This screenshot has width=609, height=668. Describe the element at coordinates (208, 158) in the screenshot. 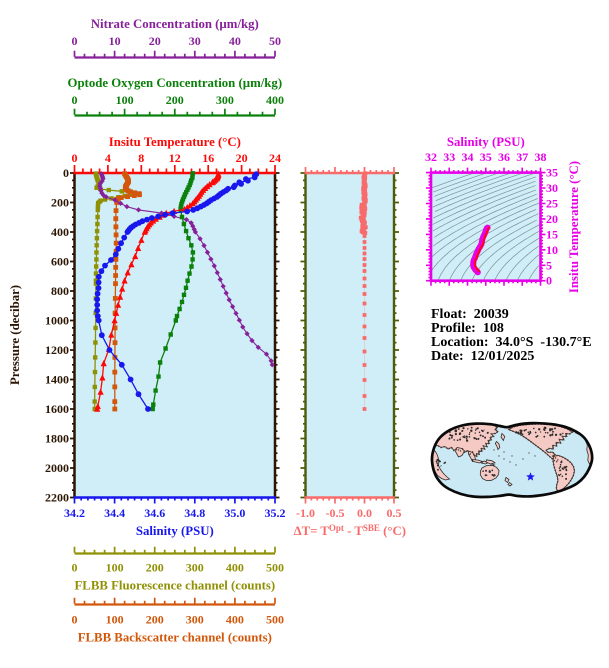

I see `svg-text: 16` at that location.